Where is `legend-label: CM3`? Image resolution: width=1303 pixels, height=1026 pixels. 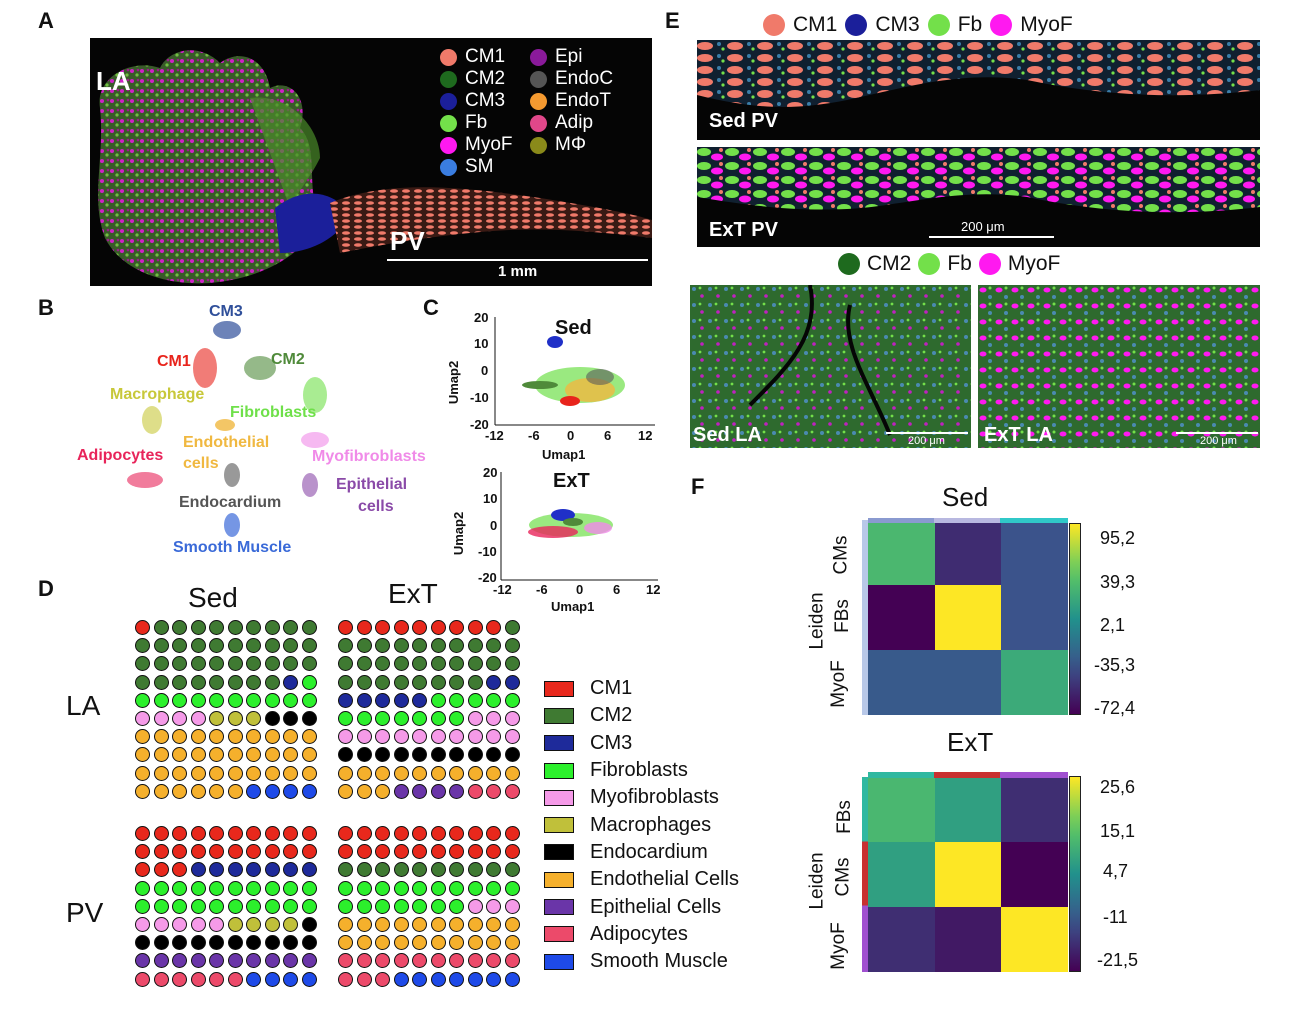 legend-label: CM3 is located at coordinates (485, 100).